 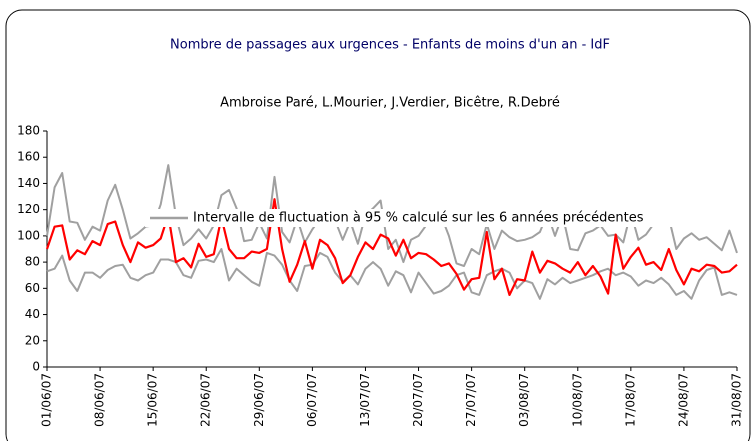 What do you see at coordinates (28, 209) in the screenshot?
I see `y-tick-label: 120` at bounding box center [28, 209].